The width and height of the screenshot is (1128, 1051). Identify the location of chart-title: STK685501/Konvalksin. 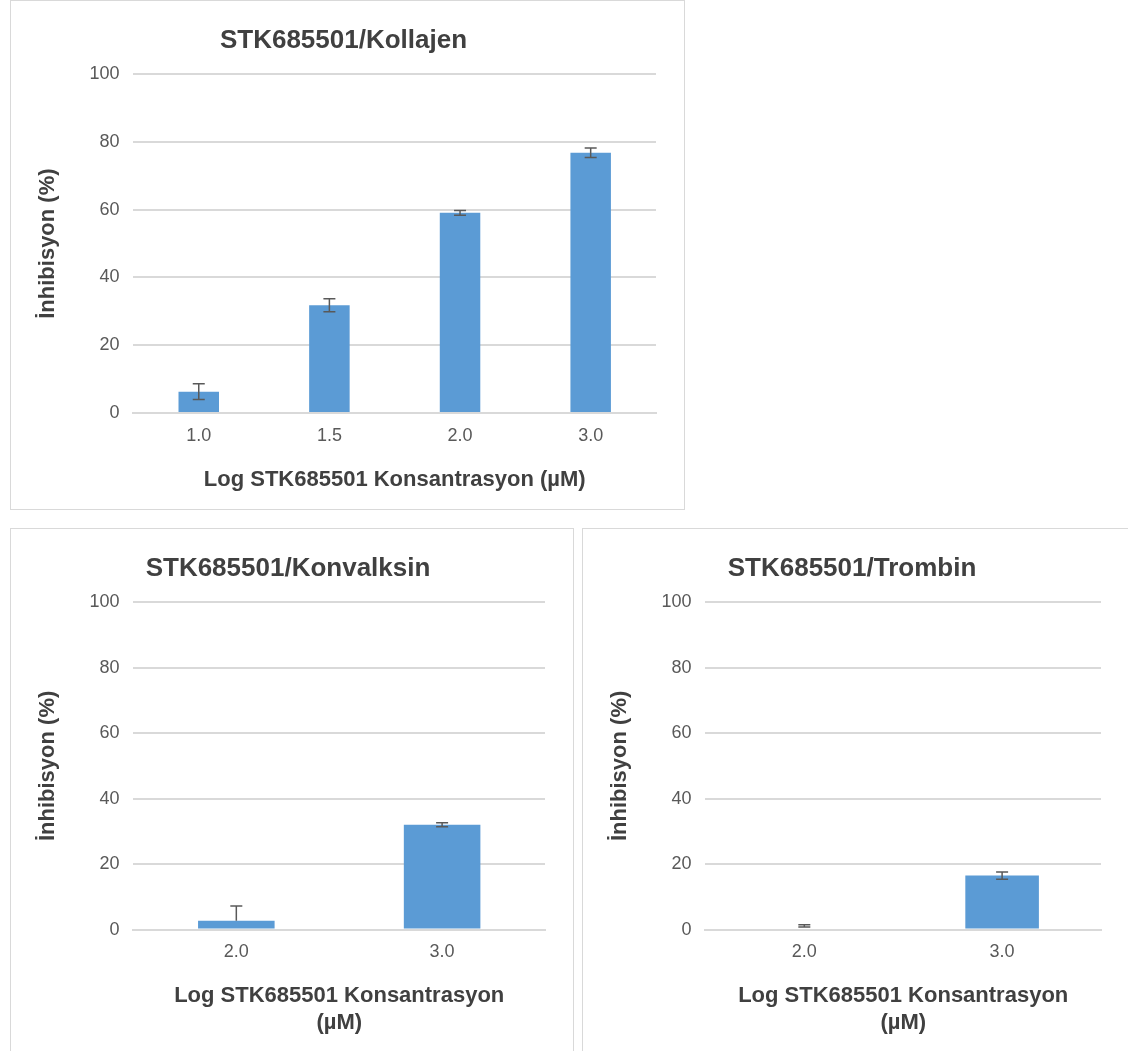
(288, 566).